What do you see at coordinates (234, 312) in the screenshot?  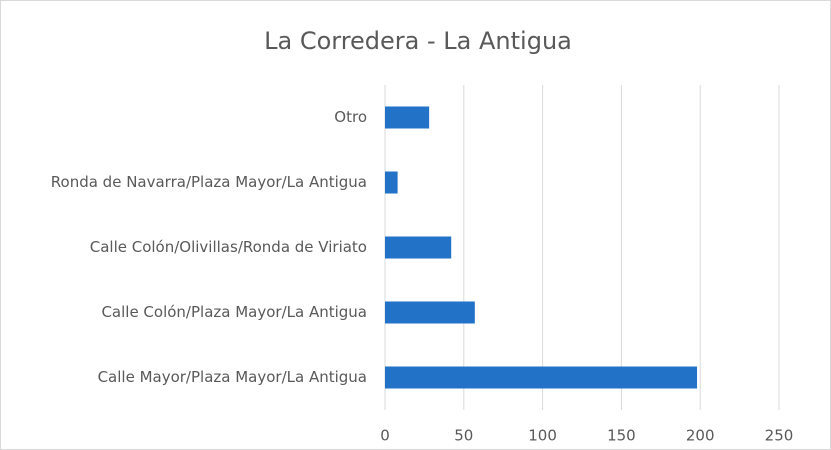 I see `y-tick-label: Calle Colón/Plaza Mayor/La Antigua` at bounding box center [234, 312].